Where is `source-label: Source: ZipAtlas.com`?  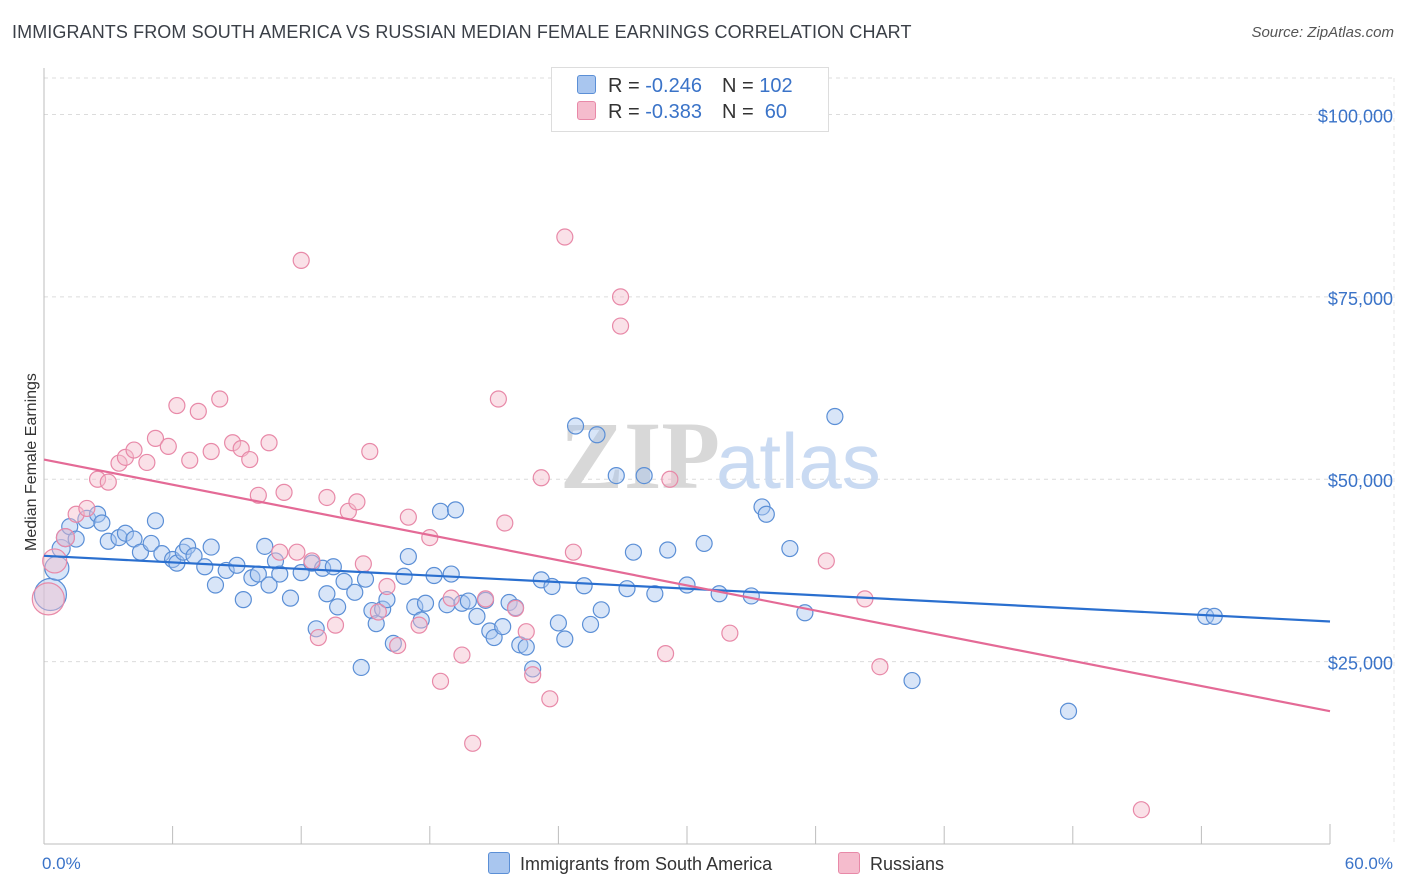
source-label: Source: ZipAtlas.com is located at coordinates (1322, 32).